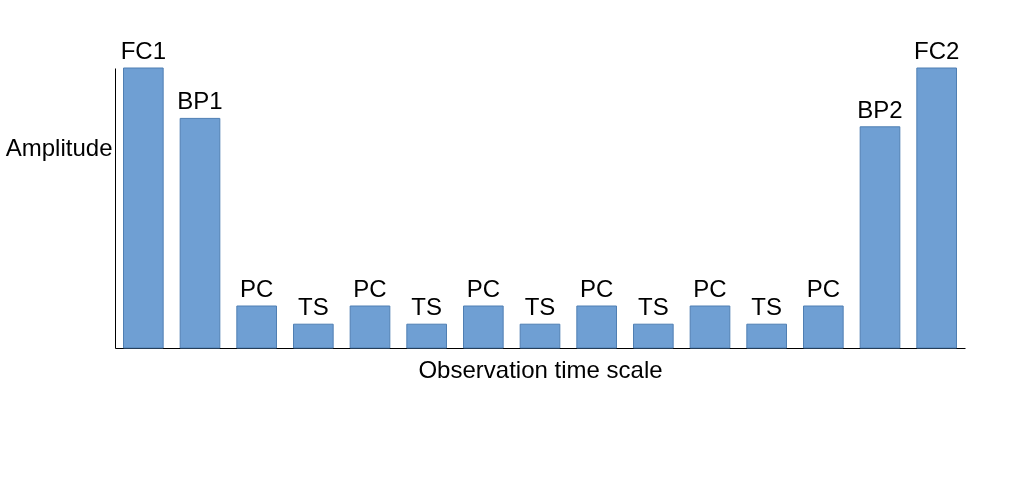  I want to click on x-tick-label: BP1, so click(200, 101).